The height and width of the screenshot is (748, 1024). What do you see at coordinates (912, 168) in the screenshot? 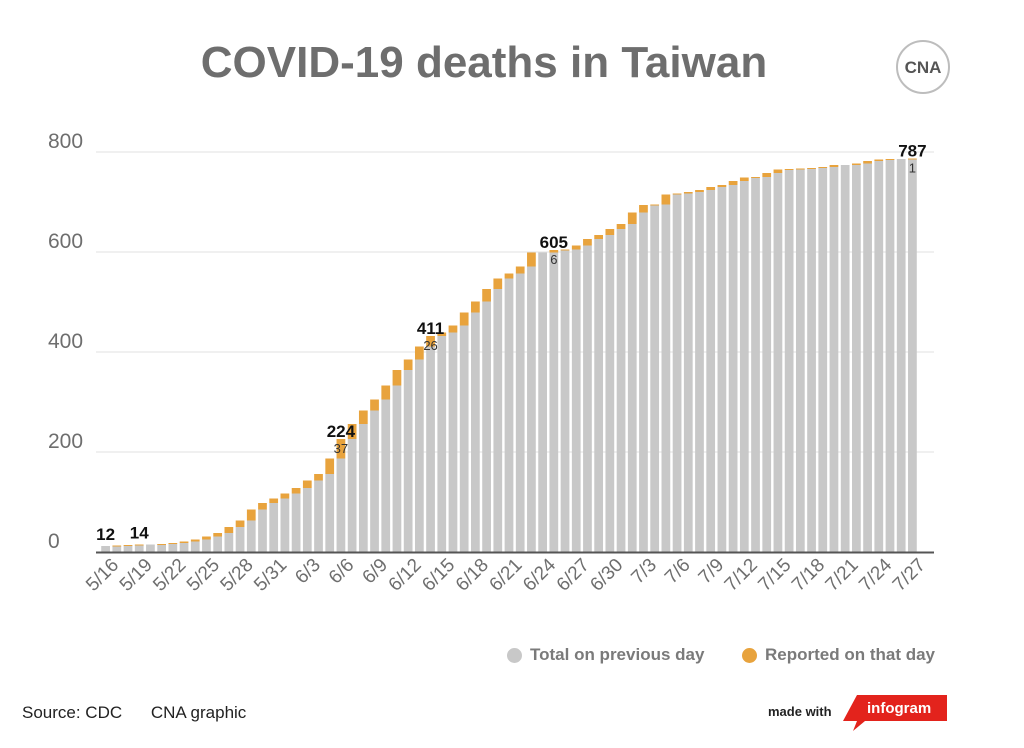
I see `reported-label: 1` at bounding box center [912, 168].